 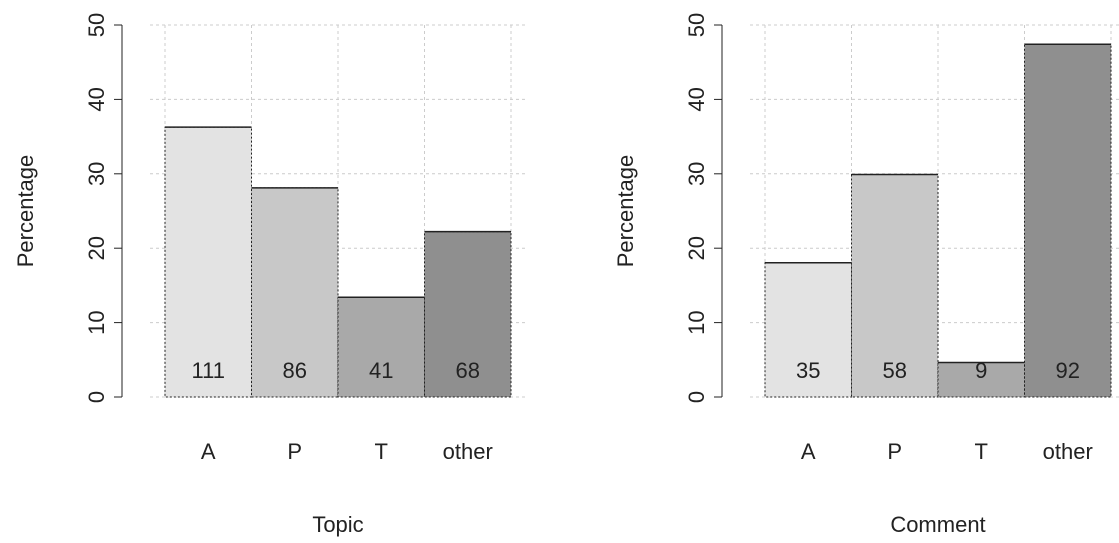 I want to click on count-label: 111, so click(x=208, y=370).